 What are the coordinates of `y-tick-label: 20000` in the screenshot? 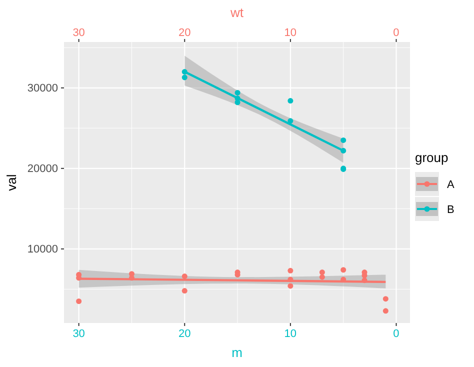 It's located at (42, 168).